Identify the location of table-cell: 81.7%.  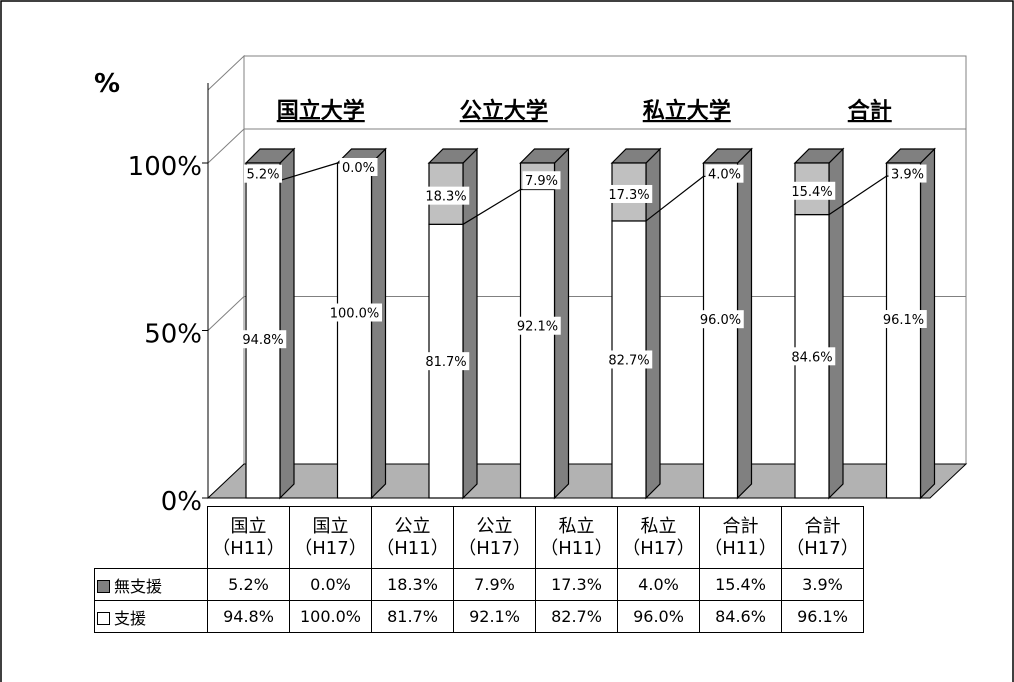
(412, 616).